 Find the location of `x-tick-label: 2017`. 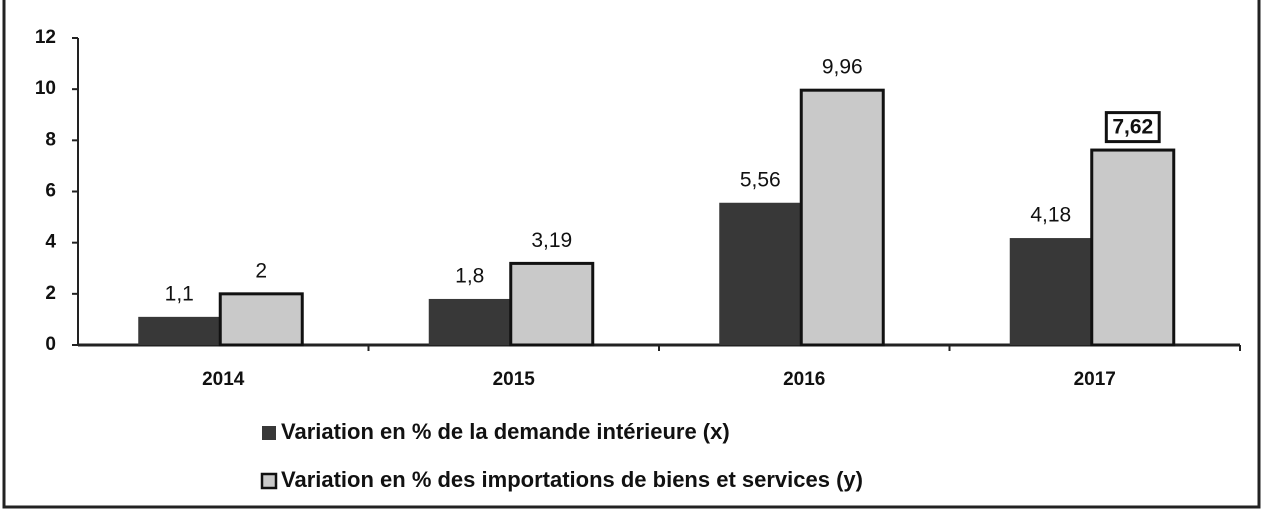

x-tick-label: 2017 is located at coordinates (1095, 379).